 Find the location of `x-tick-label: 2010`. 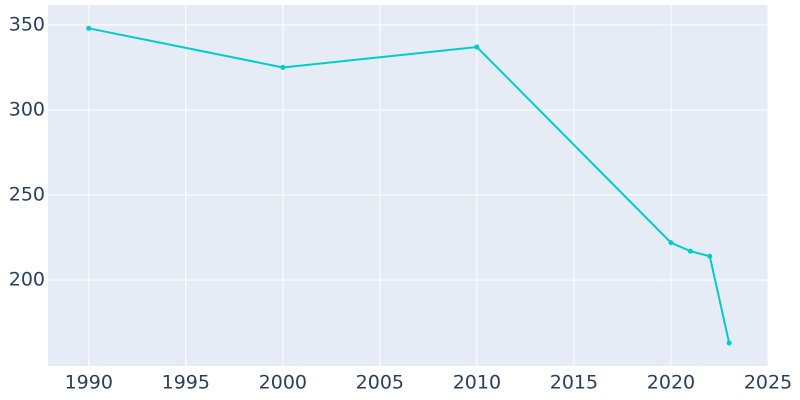

x-tick-label: 2010 is located at coordinates (477, 383).